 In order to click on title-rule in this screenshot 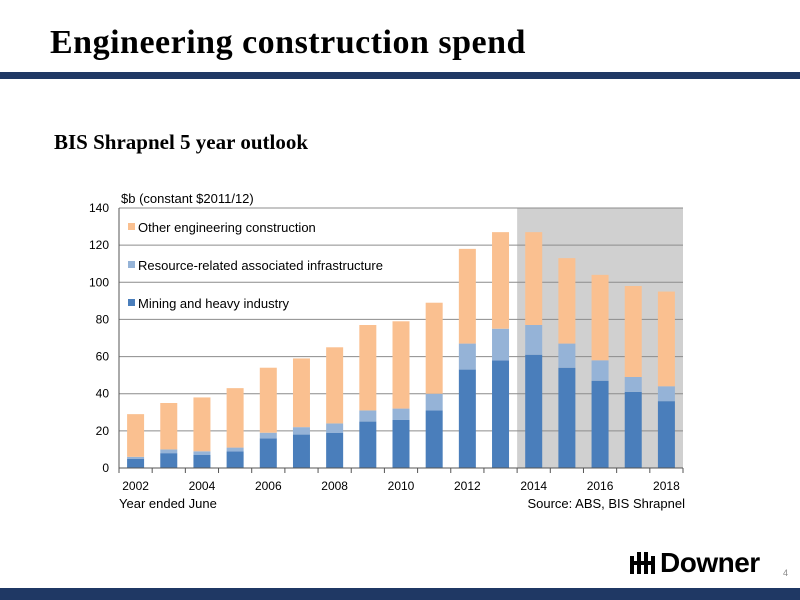, I will do `click(400, 75)`.